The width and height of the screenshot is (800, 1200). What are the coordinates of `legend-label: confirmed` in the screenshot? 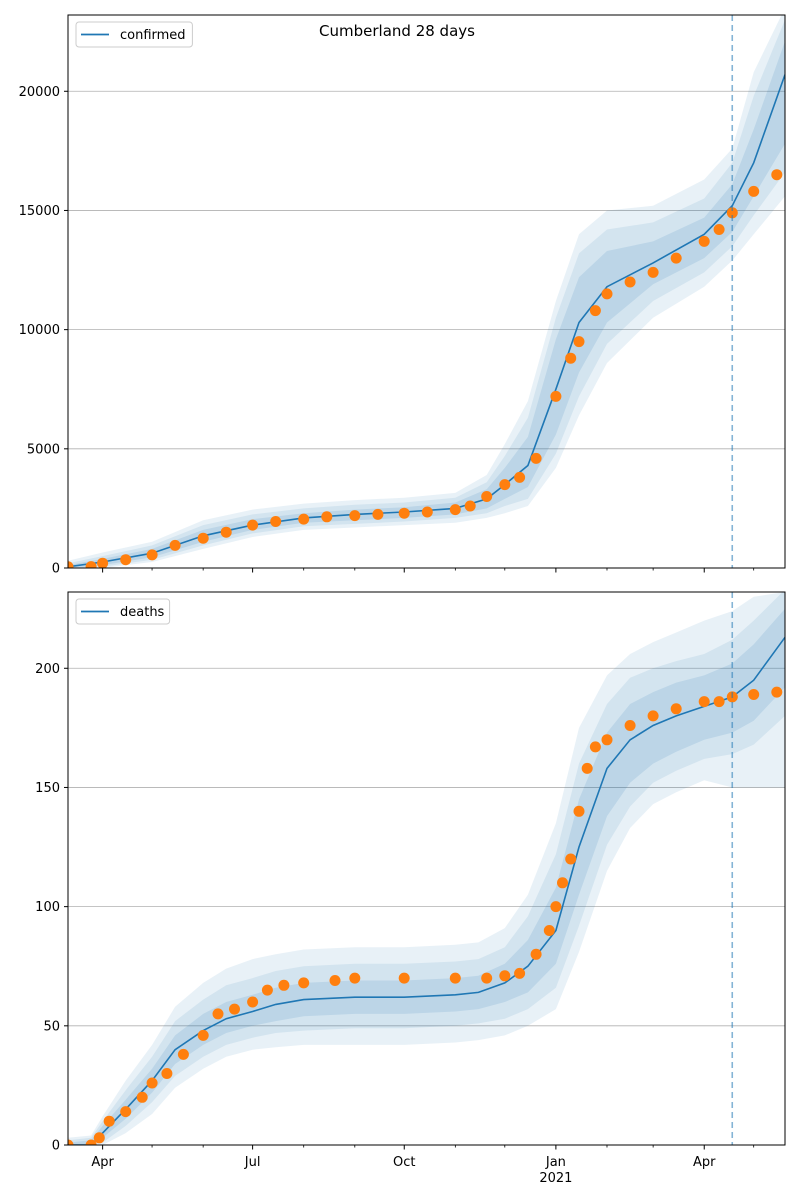 It's located at (153, 35).